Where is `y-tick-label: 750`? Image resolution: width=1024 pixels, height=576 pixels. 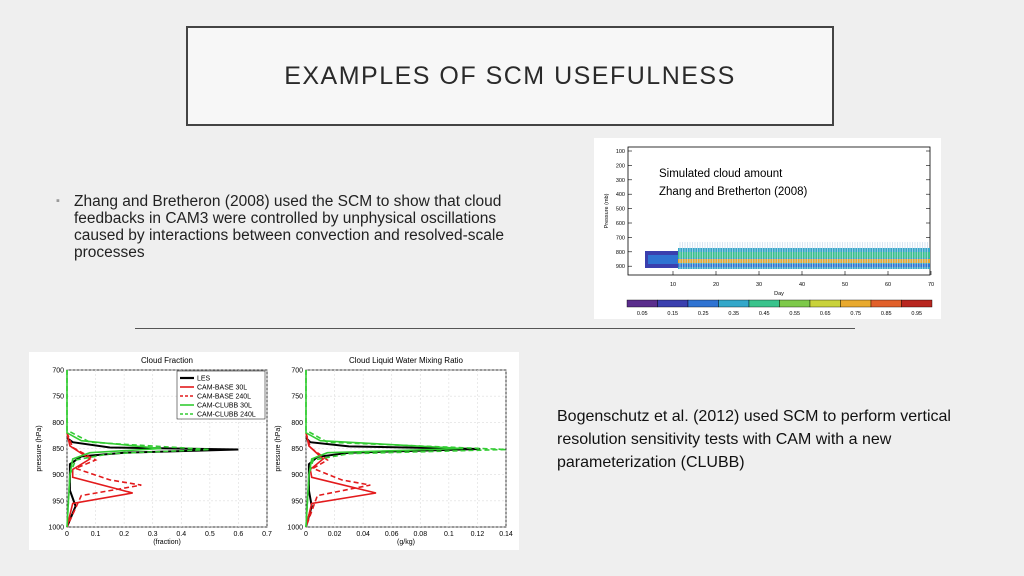 y-tick-label: 750 is located at coordinates (58, 397).